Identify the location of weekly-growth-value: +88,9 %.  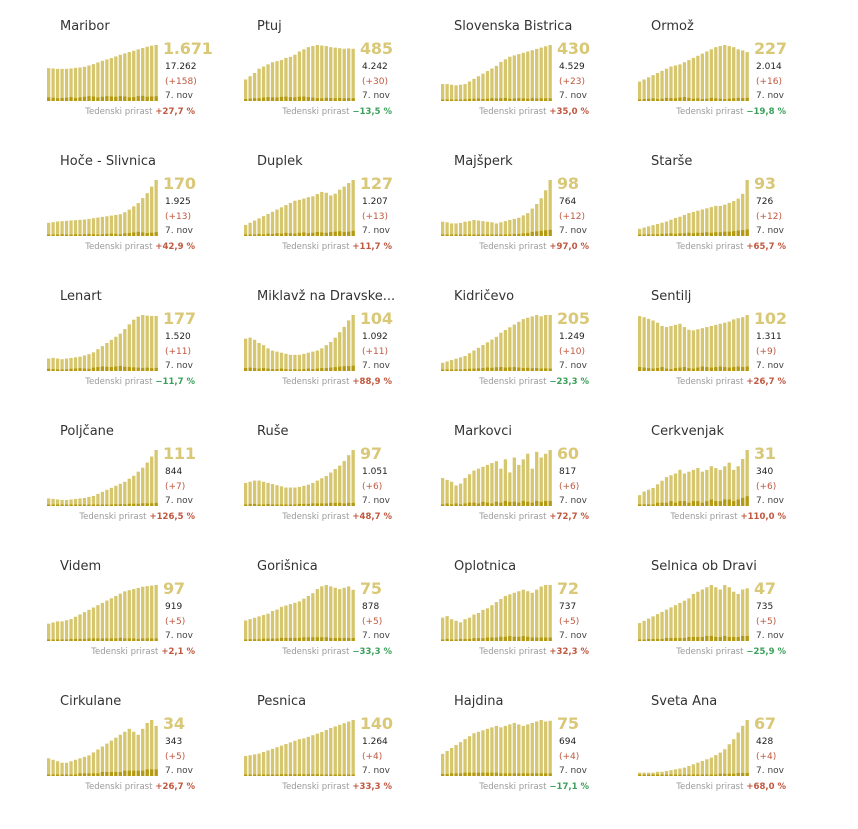
(372, 382).